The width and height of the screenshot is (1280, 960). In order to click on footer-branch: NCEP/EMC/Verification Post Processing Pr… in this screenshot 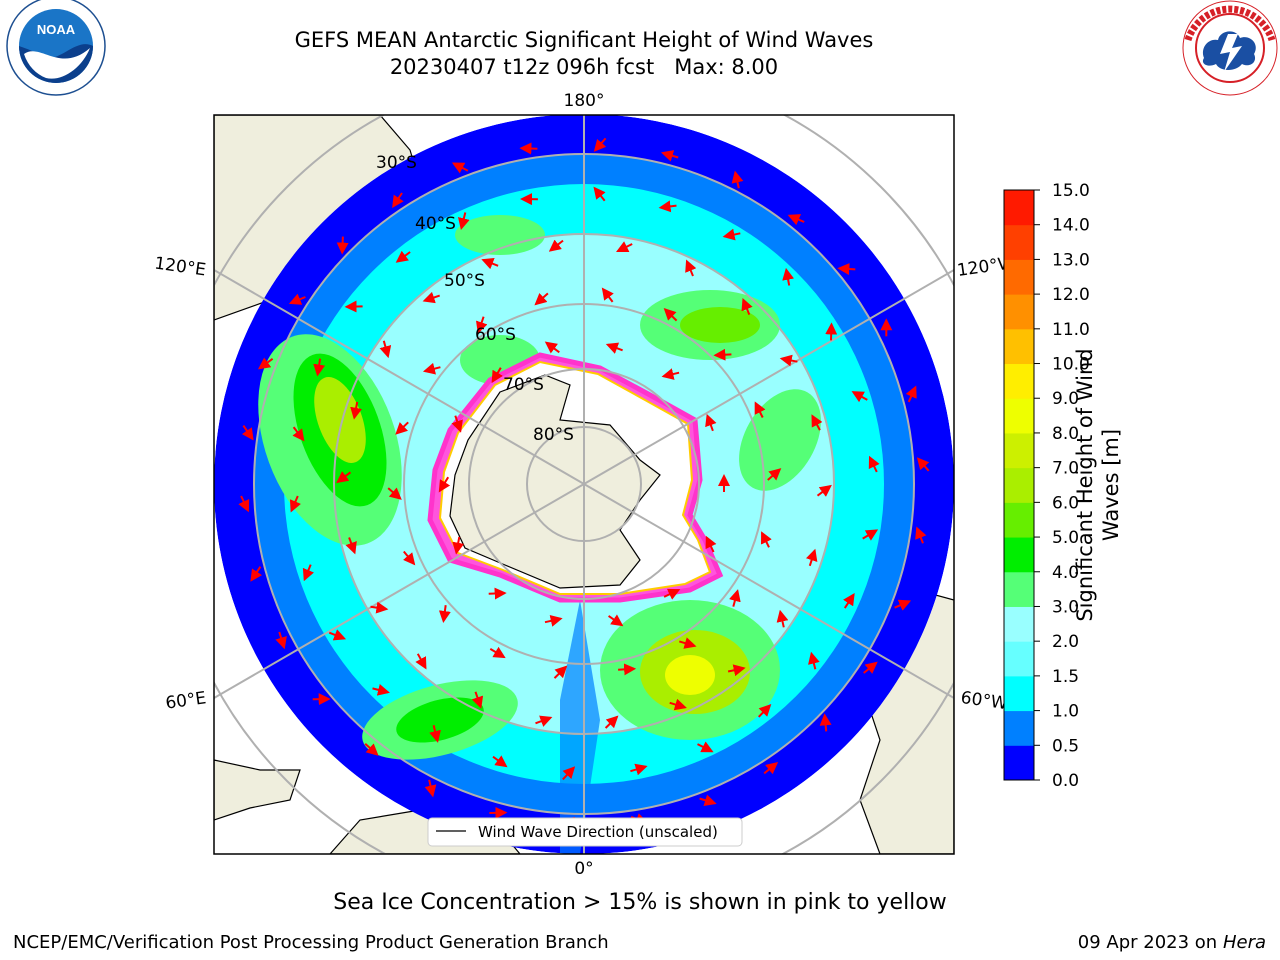, I will do `click(311, 942)`.